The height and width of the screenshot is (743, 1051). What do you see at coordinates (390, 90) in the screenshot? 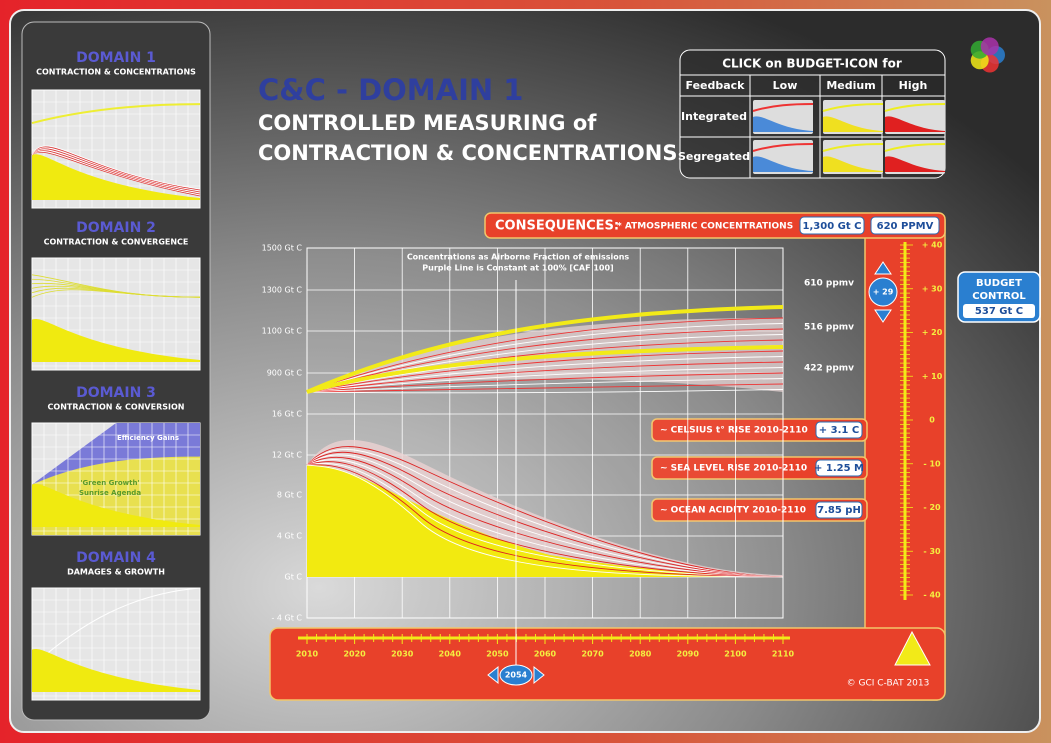
I see `page-title: C&C - DOMAIN 1` at bounding box center [390, 90].